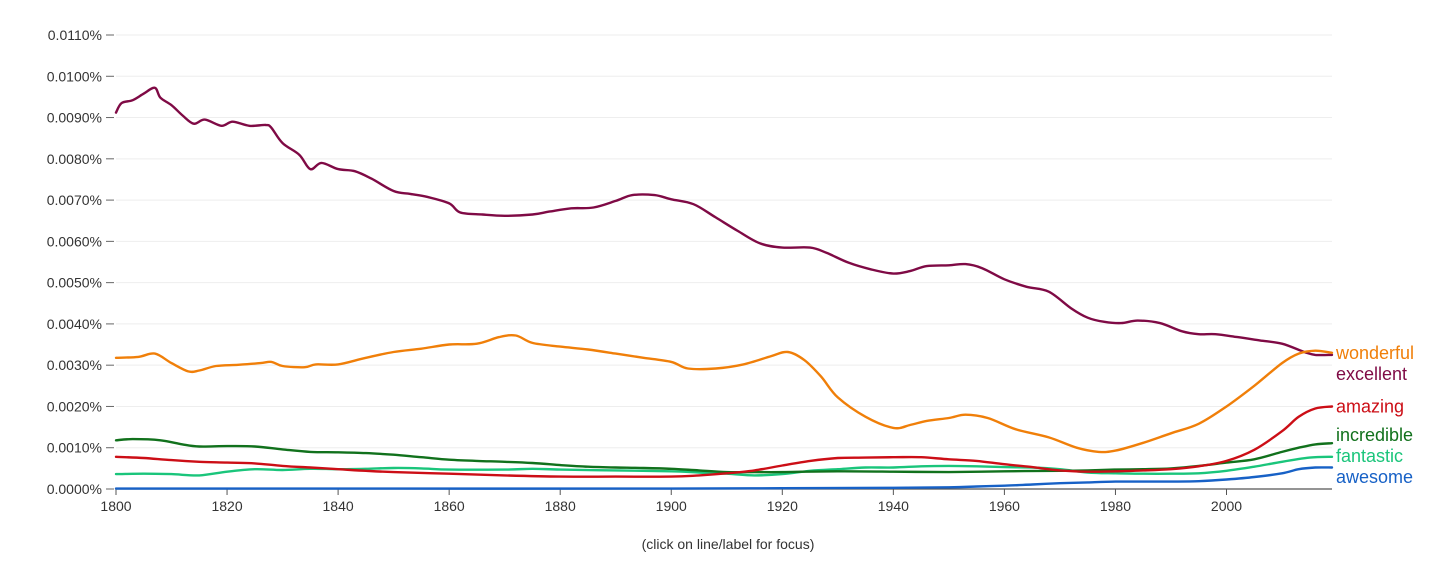 The width and height of the screenshot is (1456, 579). Describe the element at coordinates (74, 283) in the screenshot. I see `y-tick-label: 0.0050%` at that location.